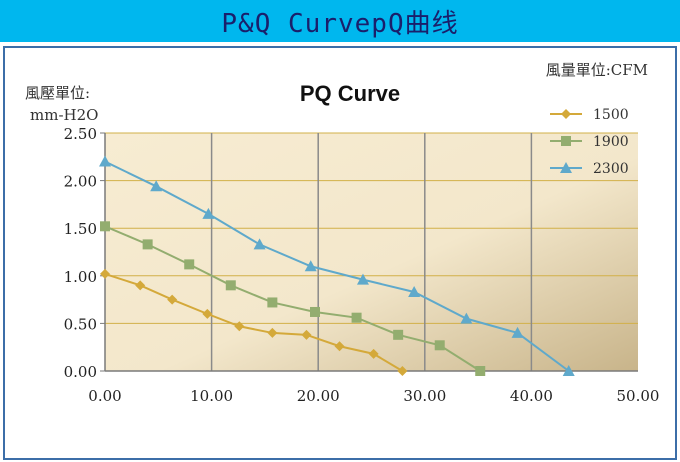 The height and width of the screenshot is (462, 680). Describe the element at coordinates (531, 396) in the screenshot. I see `x-tick-label: 40.00` at that location.